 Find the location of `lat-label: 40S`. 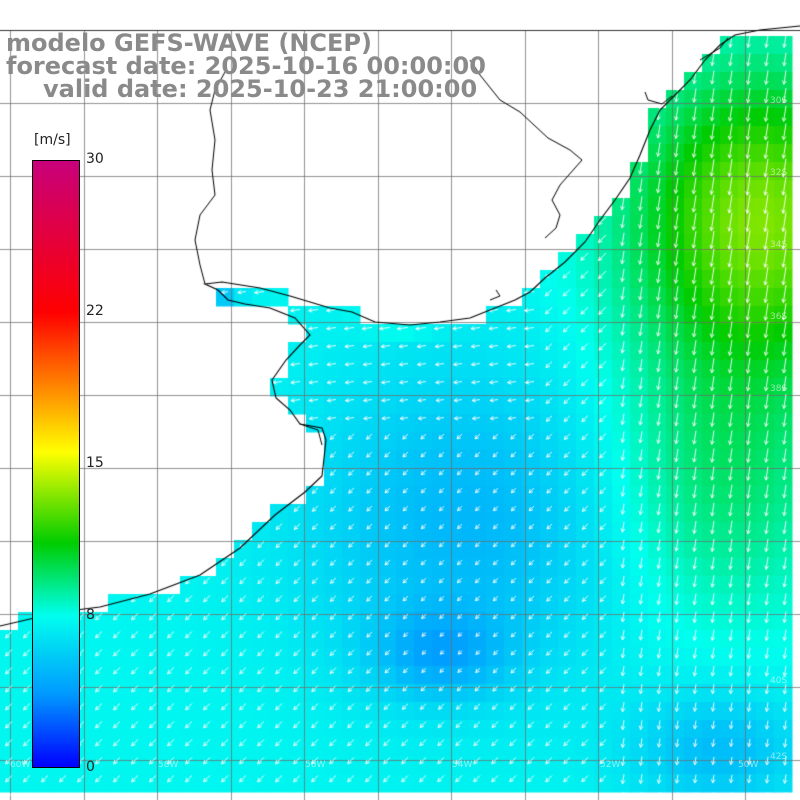

lat-label: 40S is located at coordinates (779, 681).